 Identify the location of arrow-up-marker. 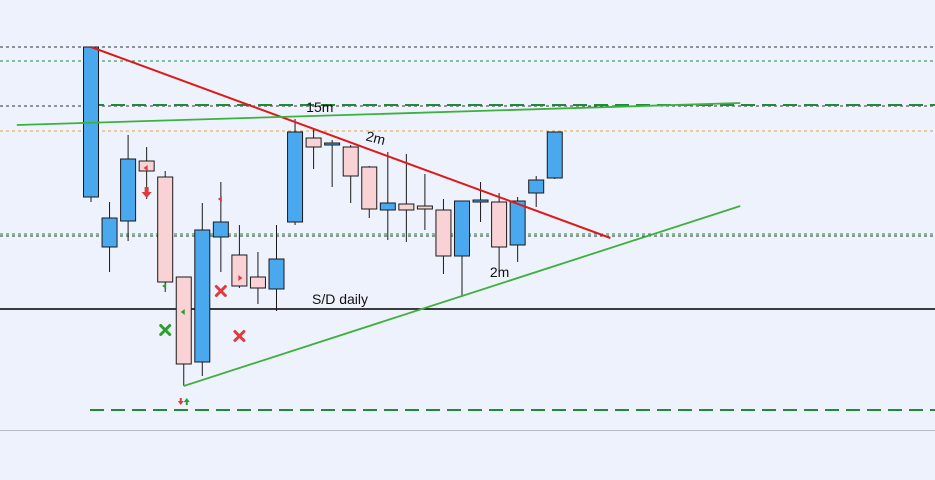
(186, 401).